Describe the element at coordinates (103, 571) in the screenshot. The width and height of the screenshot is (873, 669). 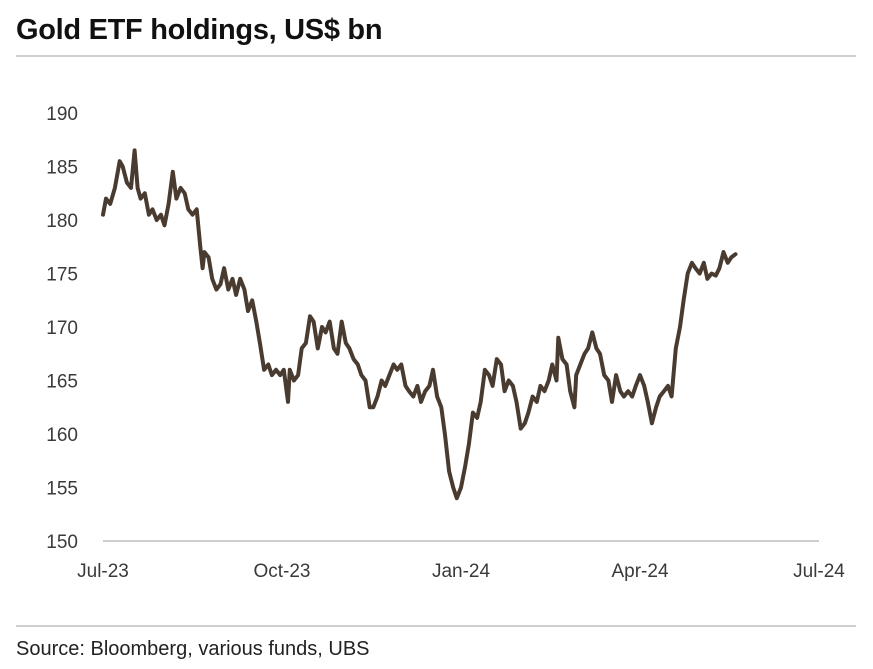
I see `x-tick-label: Jul-23` at that location.